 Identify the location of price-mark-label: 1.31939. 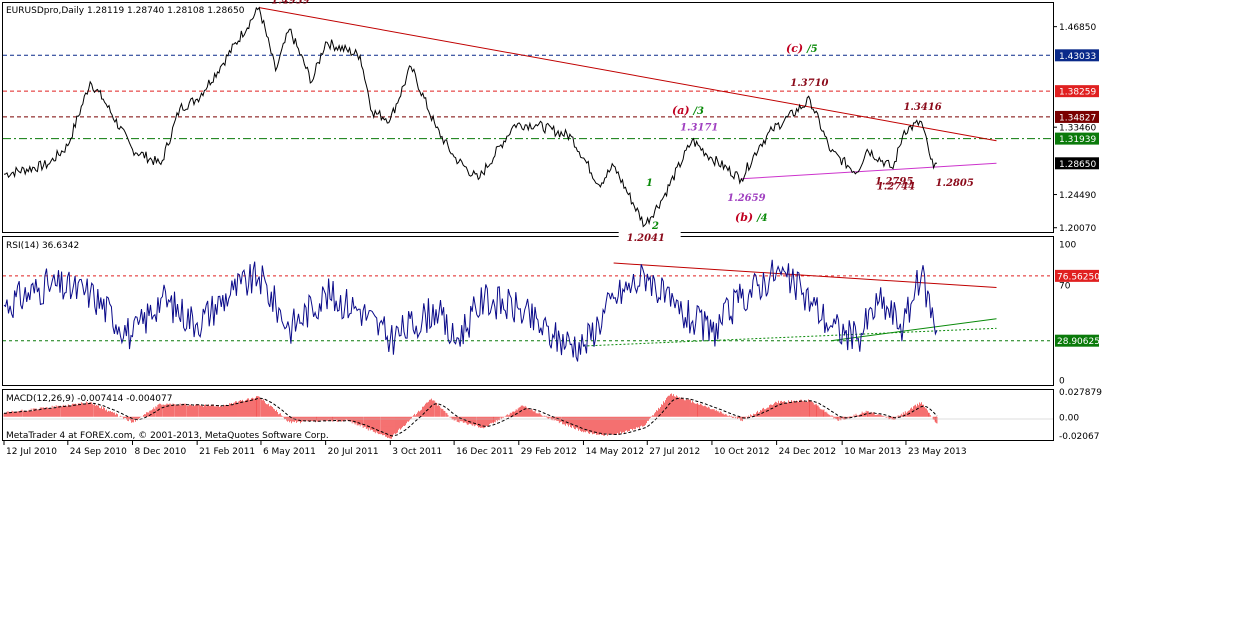
(1077, 140).